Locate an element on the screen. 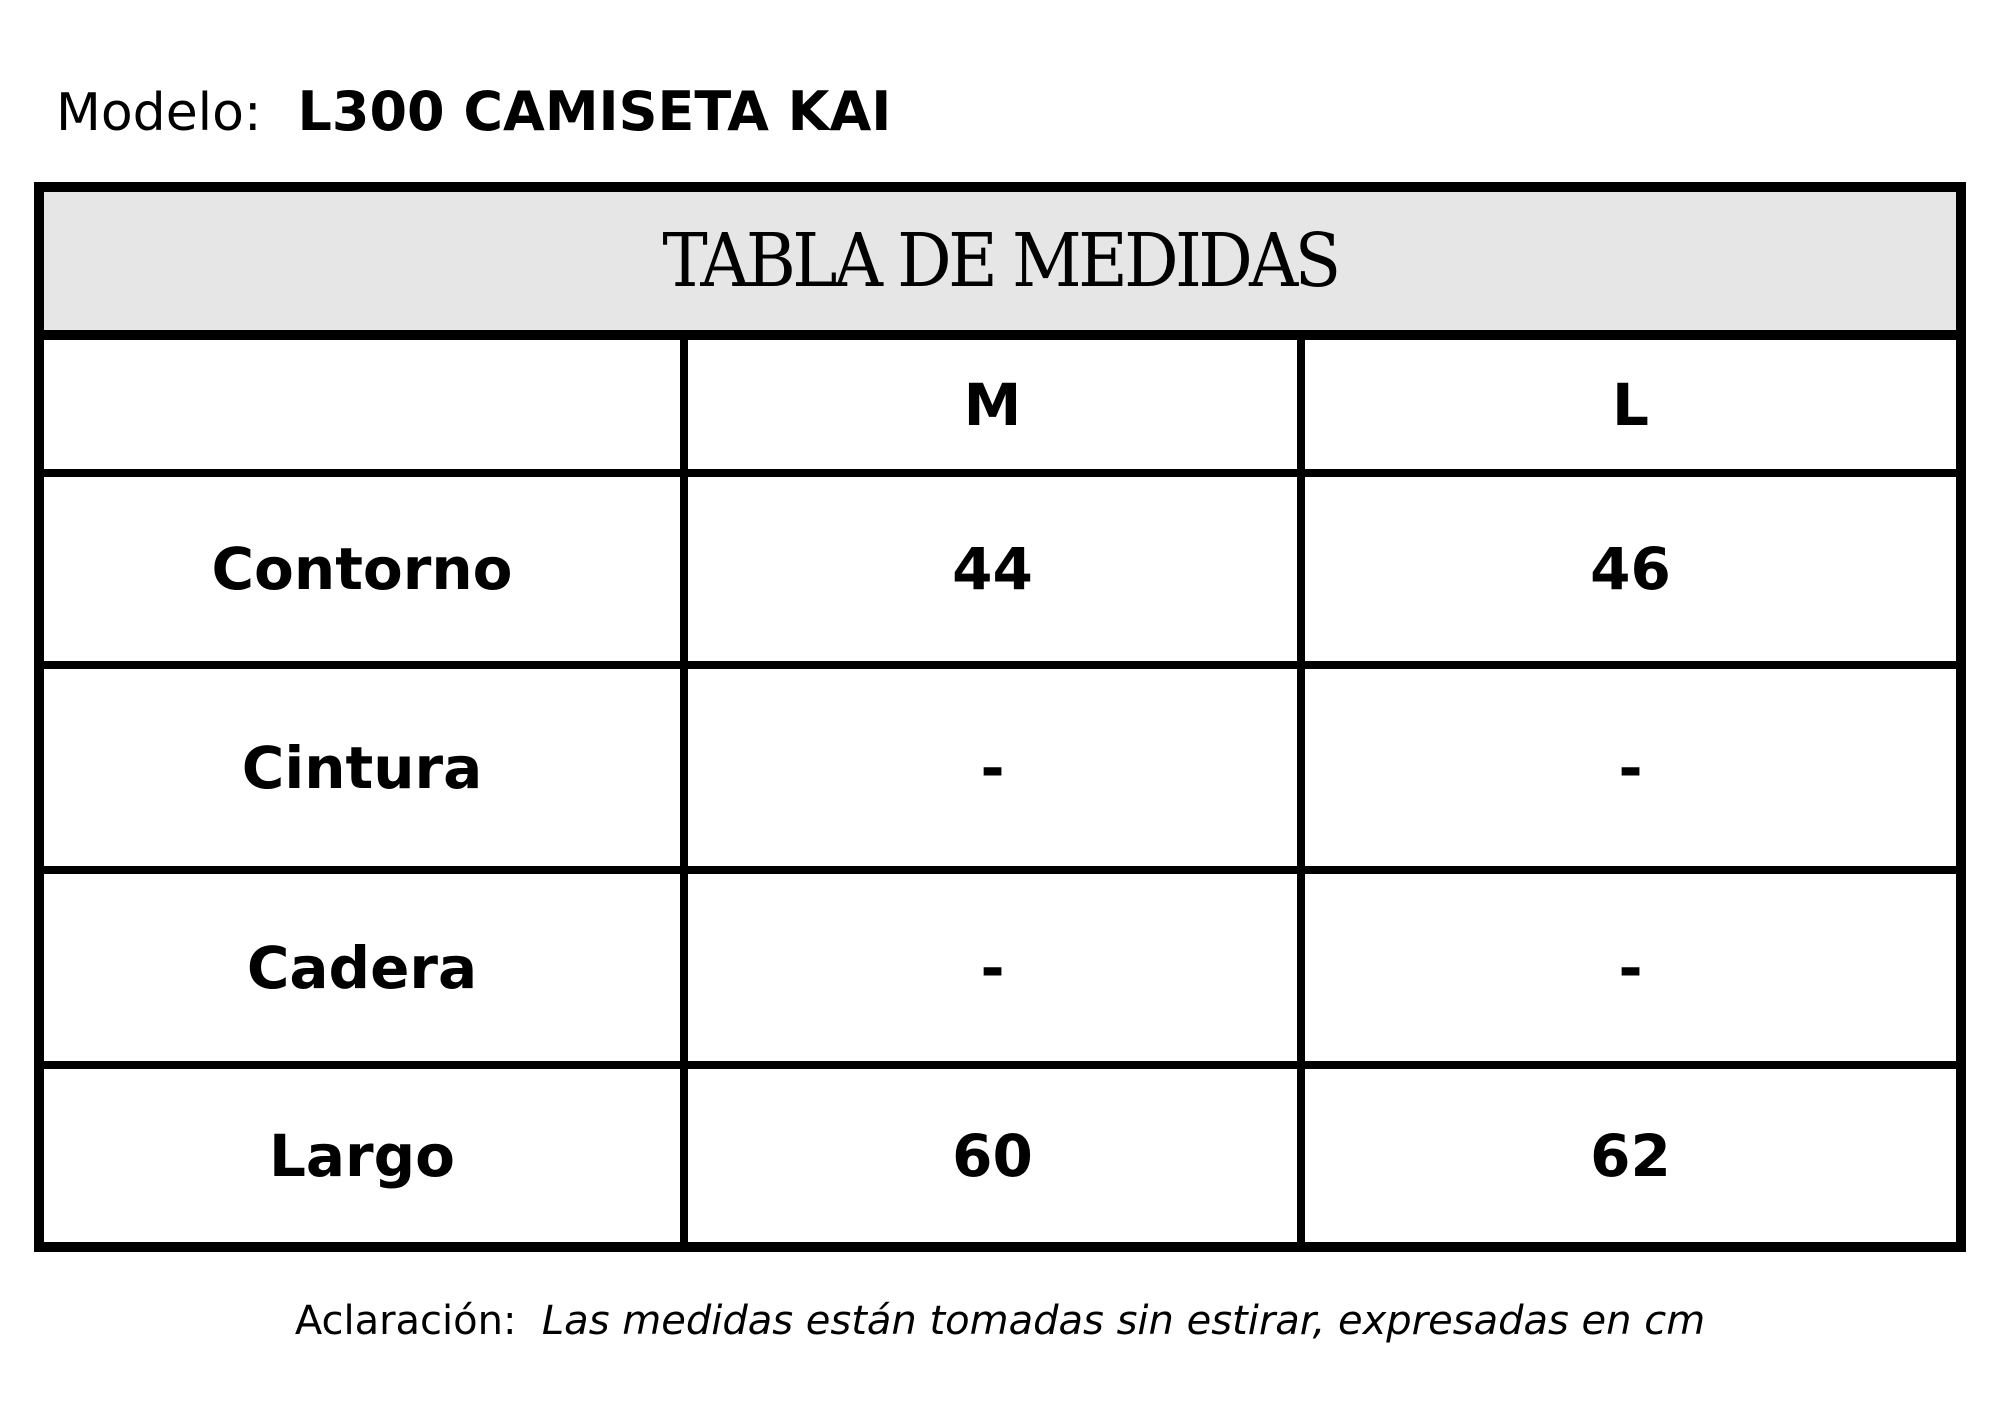  table-cell: 60 is located at coordinates (992, 1155).